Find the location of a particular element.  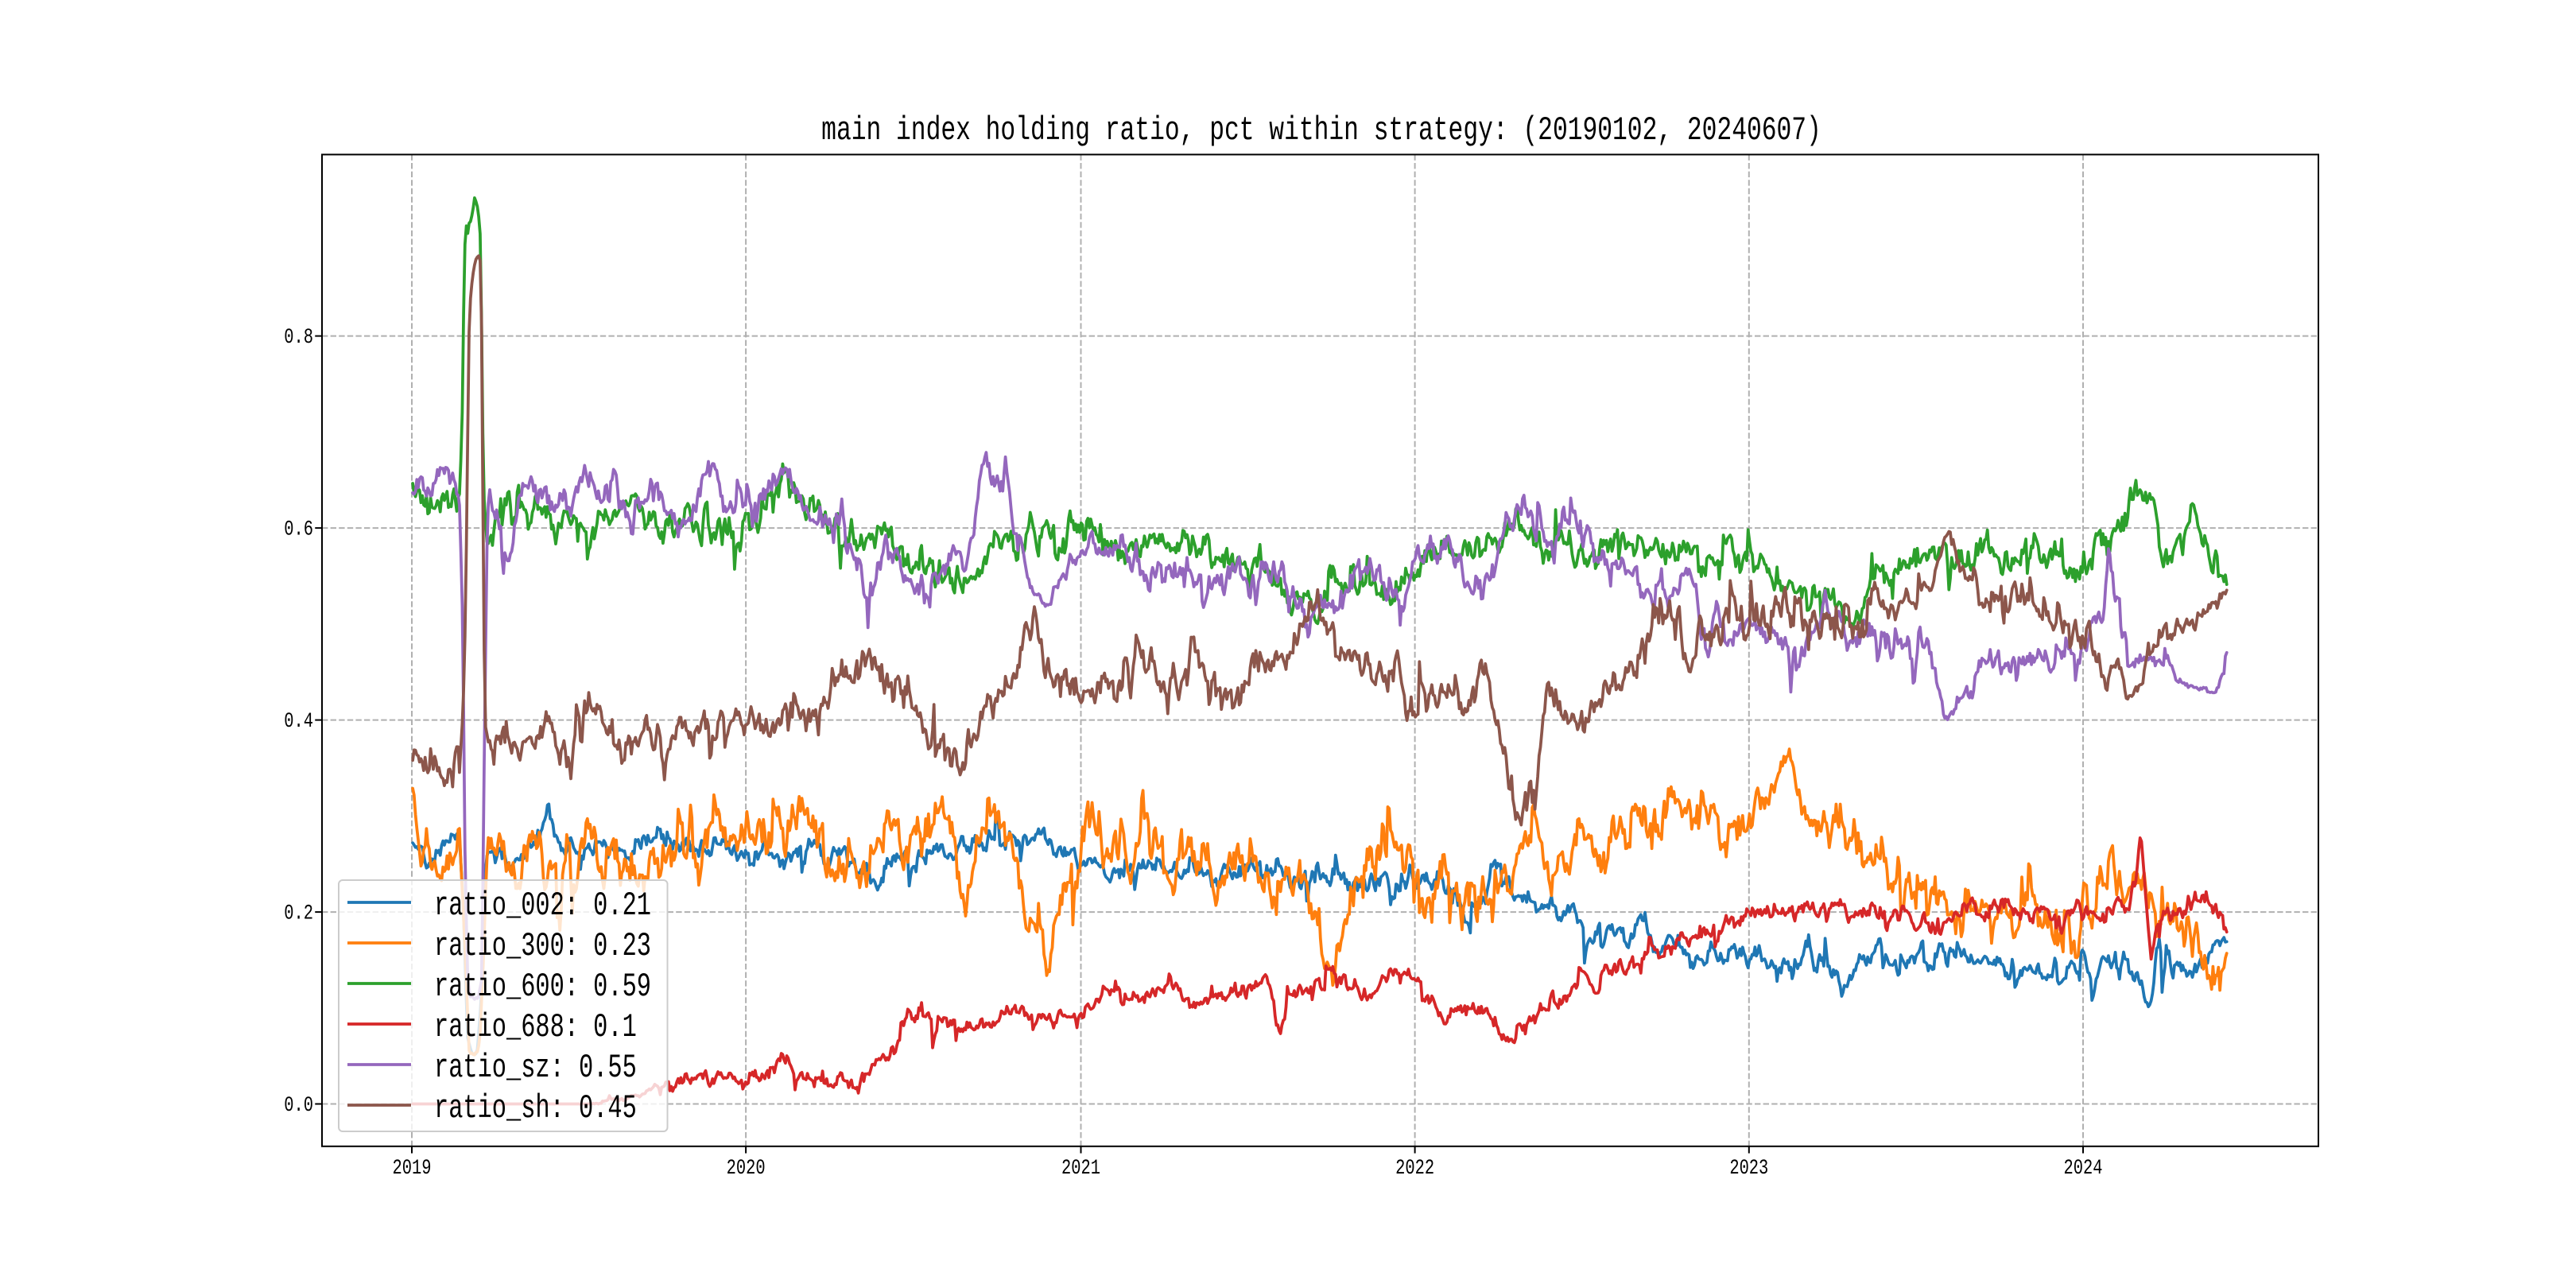

svg-text: 0.2 is located at coordinates (299, 914).